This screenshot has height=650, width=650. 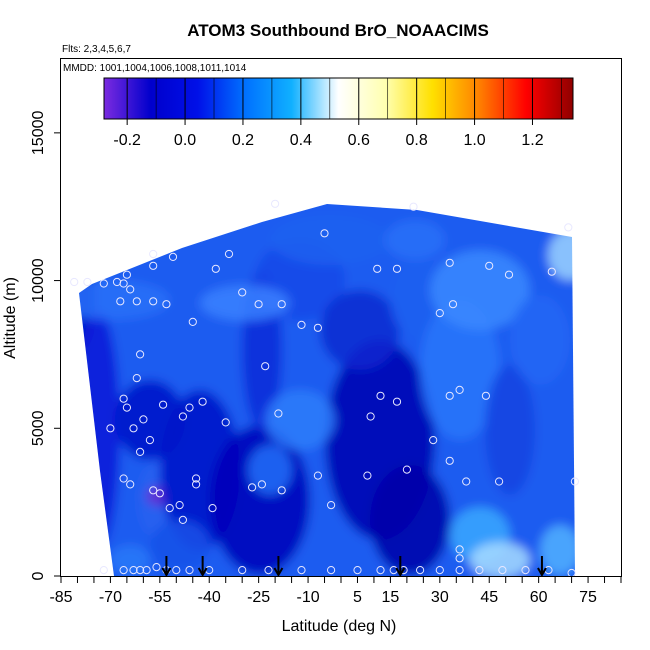 I want to click on x-tick-label: 30, so click(x=440, y=597).